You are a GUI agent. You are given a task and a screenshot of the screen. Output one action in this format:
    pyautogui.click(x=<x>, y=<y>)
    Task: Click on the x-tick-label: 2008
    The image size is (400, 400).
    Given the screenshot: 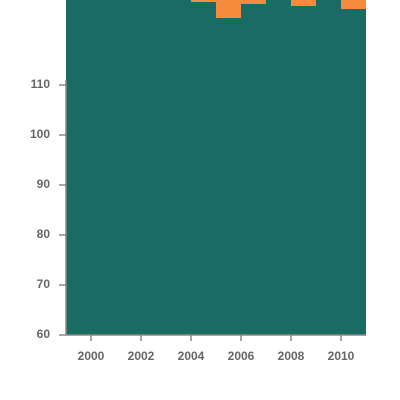 What is the action you would take?
    pyautogui.click(x=291, y=356)
    